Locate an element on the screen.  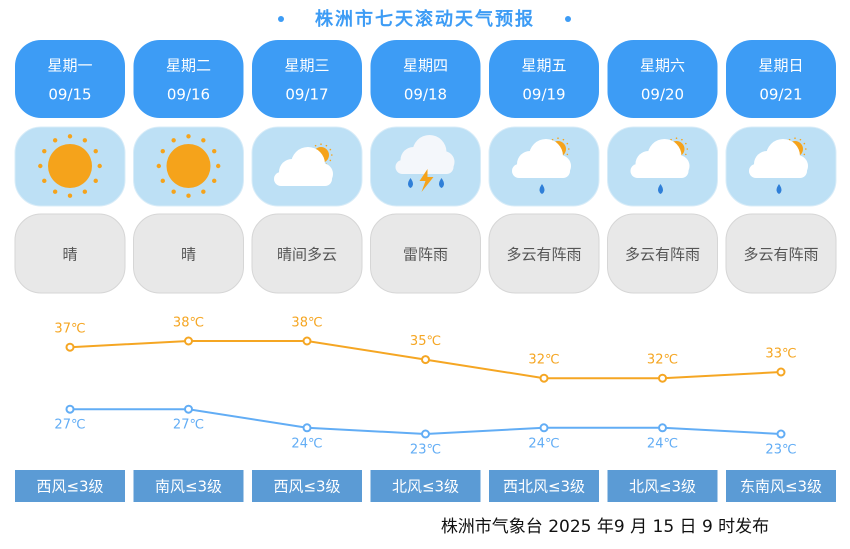
weekday: 星期三 is located at coordinates (306, 66).